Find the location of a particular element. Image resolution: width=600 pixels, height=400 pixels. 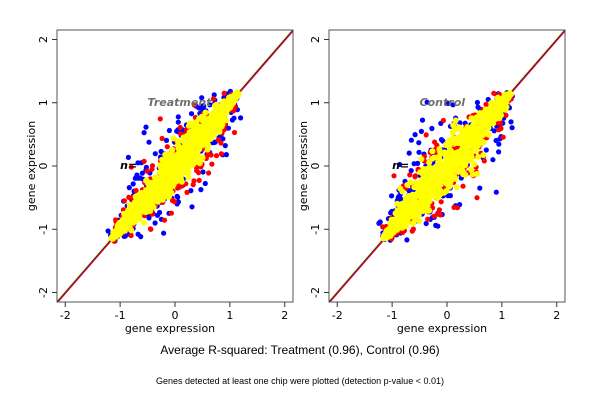

panel-title: Treatment is located at coordinates (180, 102).